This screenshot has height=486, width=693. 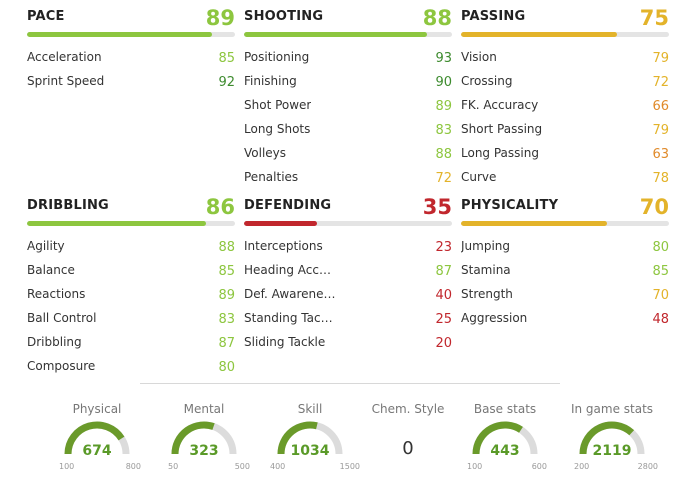 I want to click on stat-label: Strength, so click(x=487, y=294).